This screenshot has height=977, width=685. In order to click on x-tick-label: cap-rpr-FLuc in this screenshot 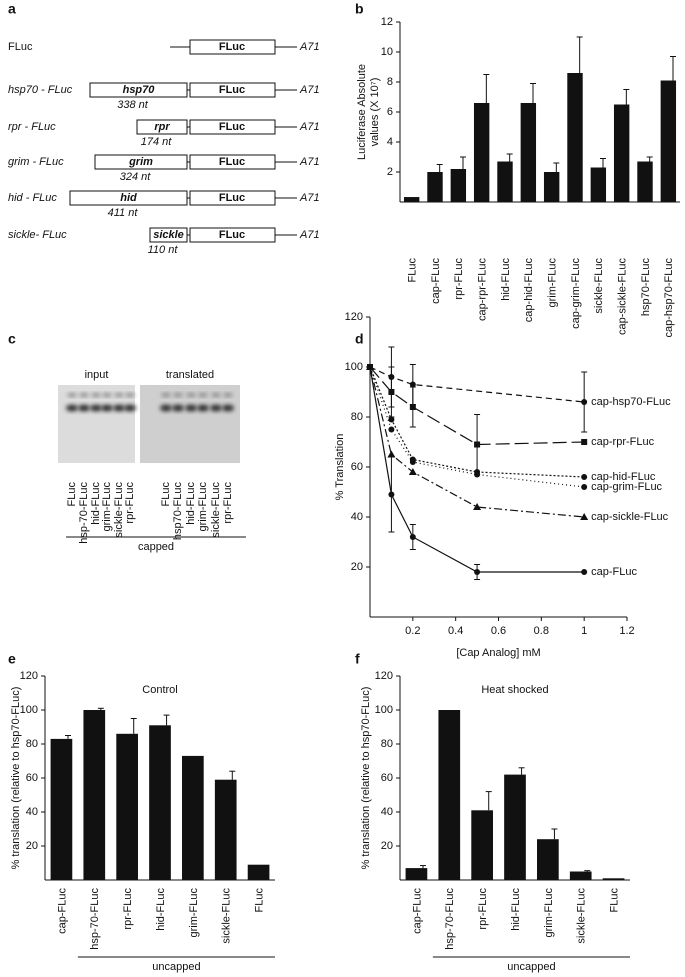, I will do `click(483, 289)`.